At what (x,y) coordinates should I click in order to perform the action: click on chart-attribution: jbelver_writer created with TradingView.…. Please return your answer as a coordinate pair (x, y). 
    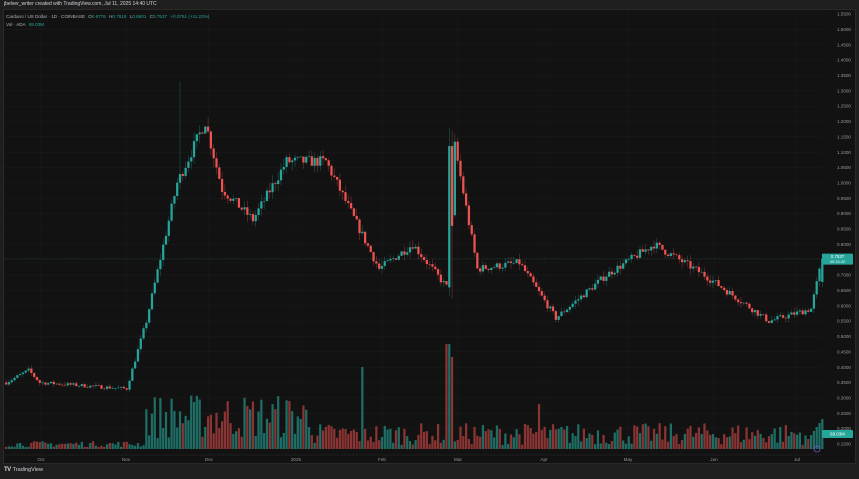
    Looking at the image, I should click on (80, 4).